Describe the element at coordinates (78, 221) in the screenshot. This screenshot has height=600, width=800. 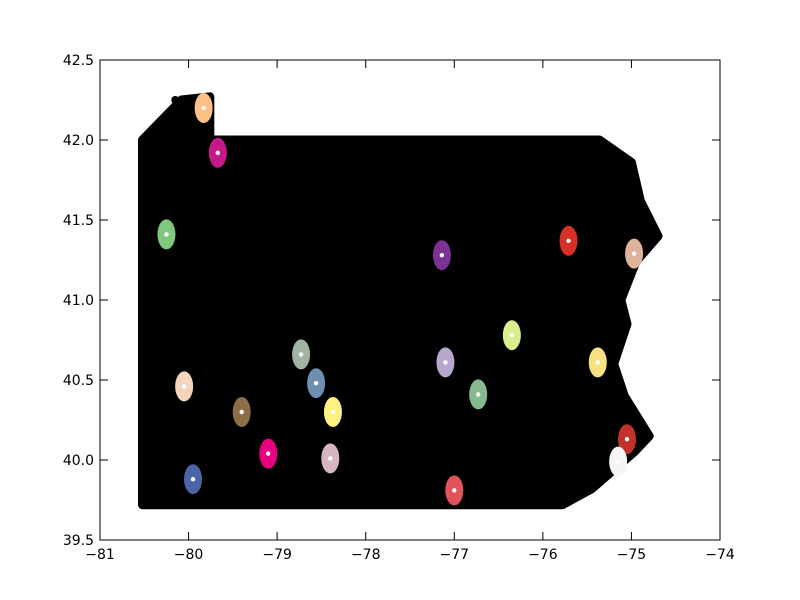
I see `y-tick-label-4: 41.5` at that location.